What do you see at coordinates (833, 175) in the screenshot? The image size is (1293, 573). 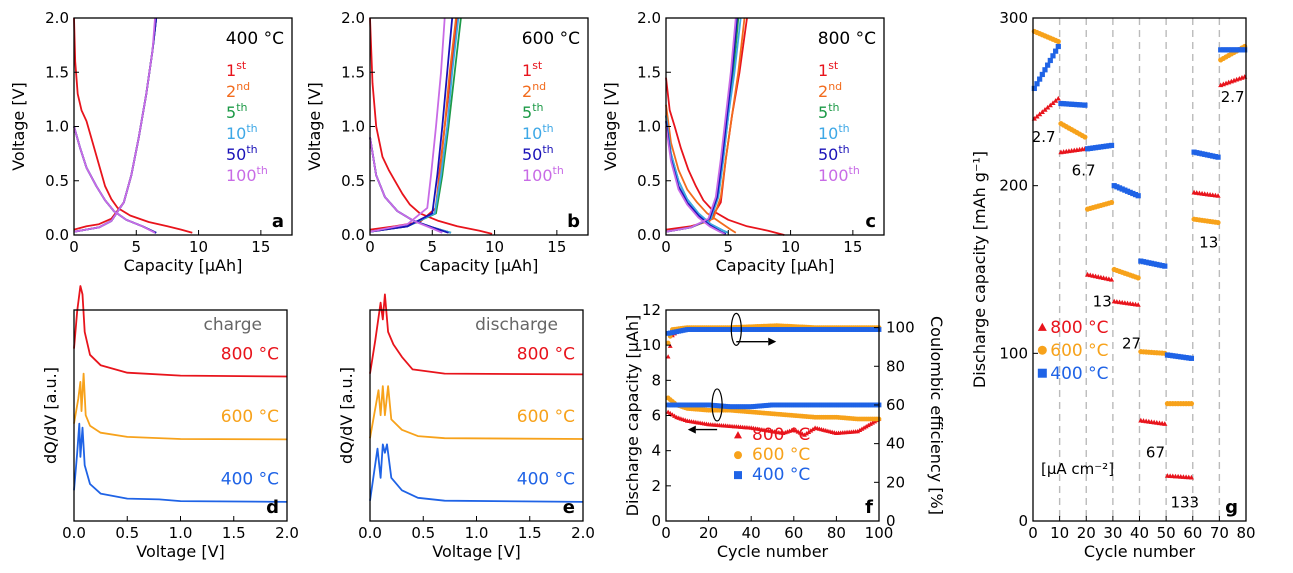 I see `legend-cycle-number: 100` at bounding box center [833, 175].